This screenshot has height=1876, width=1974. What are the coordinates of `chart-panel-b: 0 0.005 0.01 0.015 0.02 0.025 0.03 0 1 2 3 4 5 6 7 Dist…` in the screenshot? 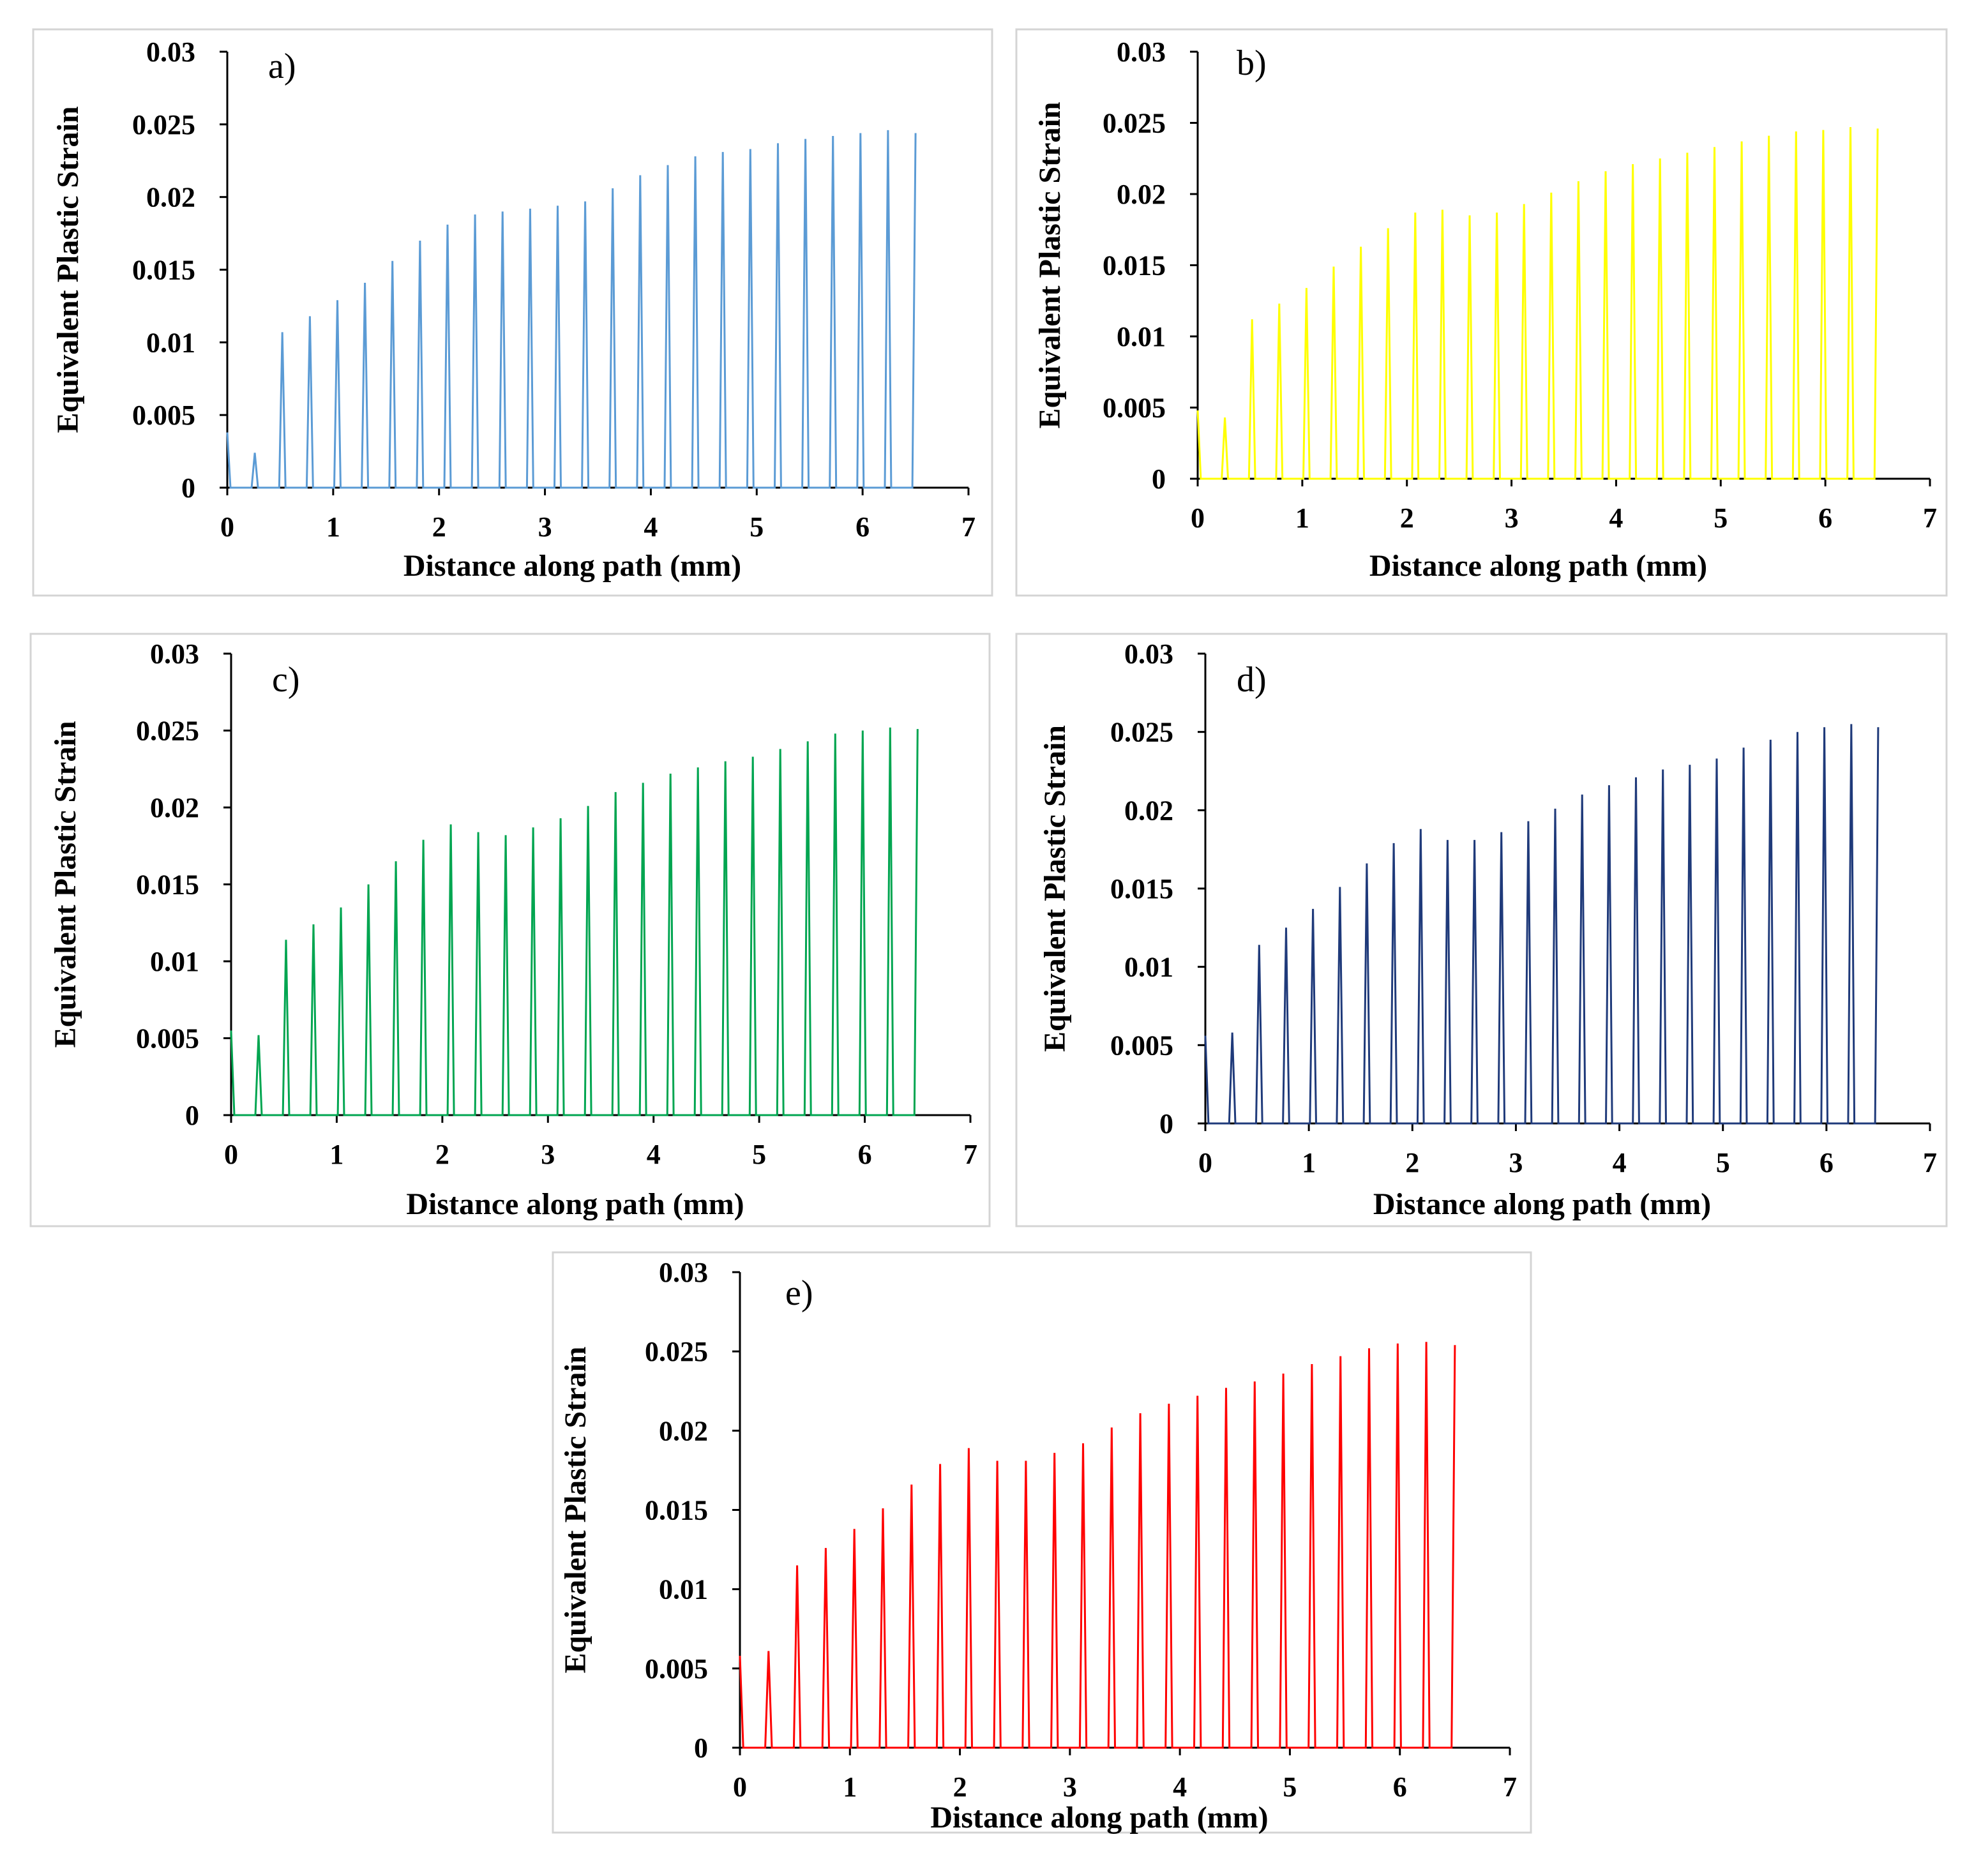 It's located at (1481, 313).